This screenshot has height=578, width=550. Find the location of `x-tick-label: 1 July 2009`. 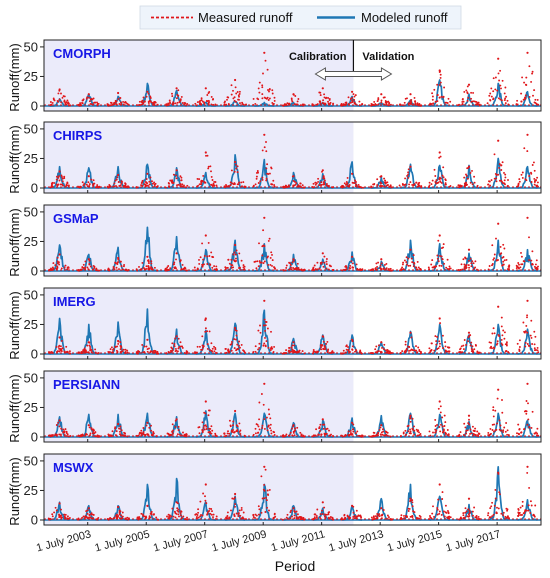

x-tick-label: 1 July 2009 is located at coordinates (239, 541).